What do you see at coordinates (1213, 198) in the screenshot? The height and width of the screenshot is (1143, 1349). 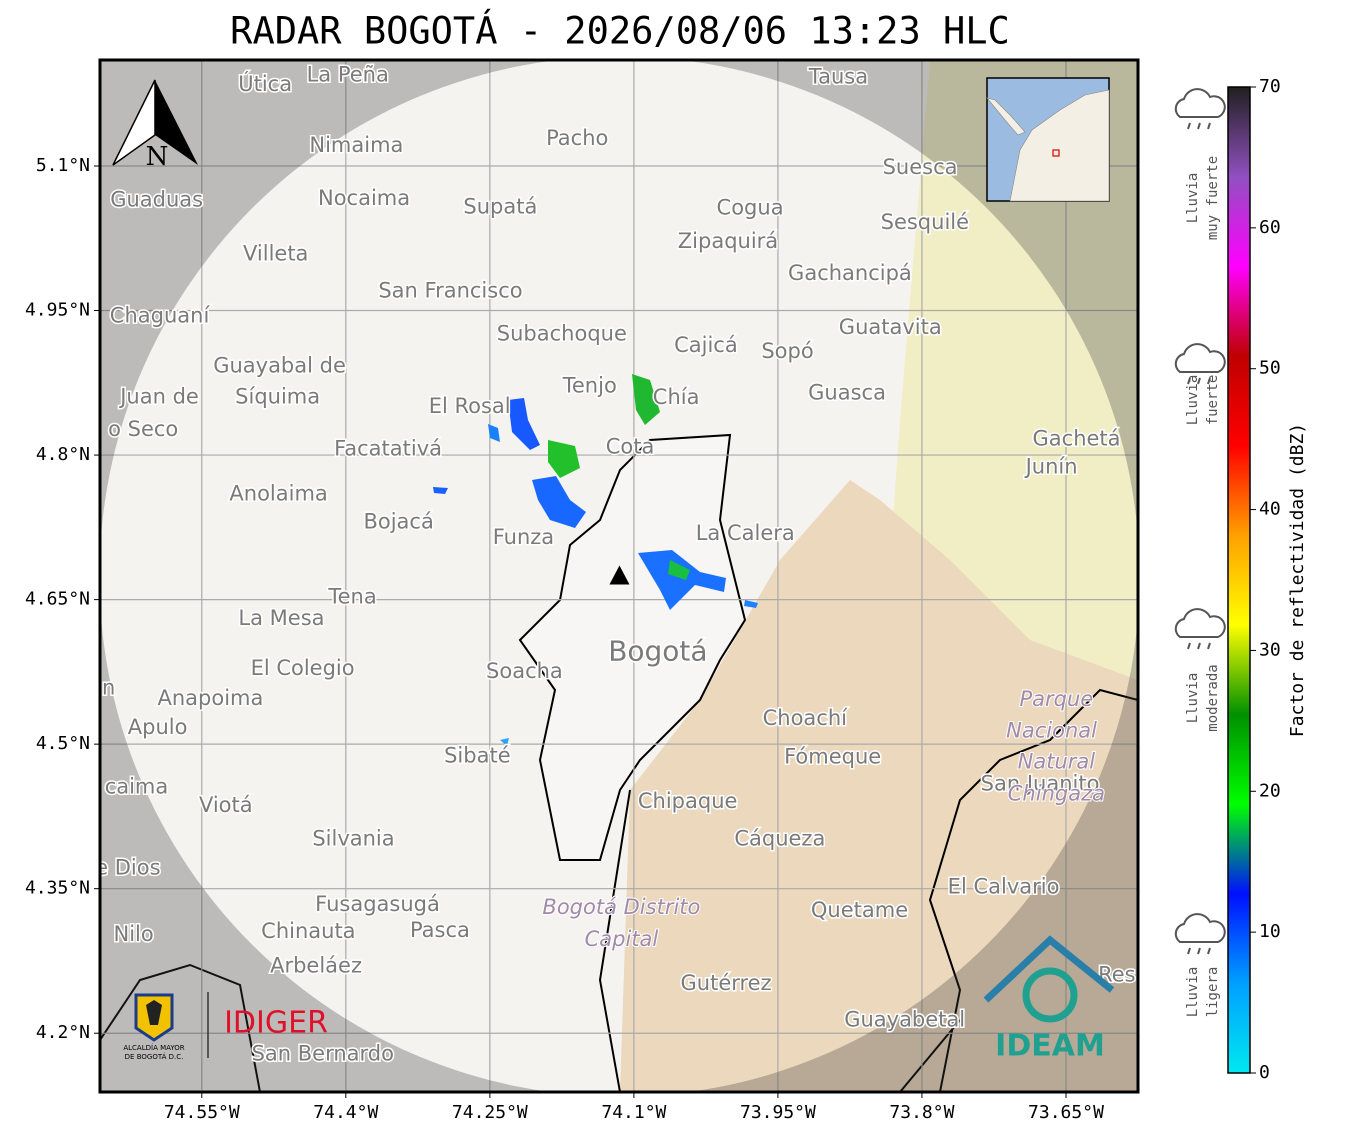 I see `rain-level-label: muy fuerte` at bounding box center [1213, 198].